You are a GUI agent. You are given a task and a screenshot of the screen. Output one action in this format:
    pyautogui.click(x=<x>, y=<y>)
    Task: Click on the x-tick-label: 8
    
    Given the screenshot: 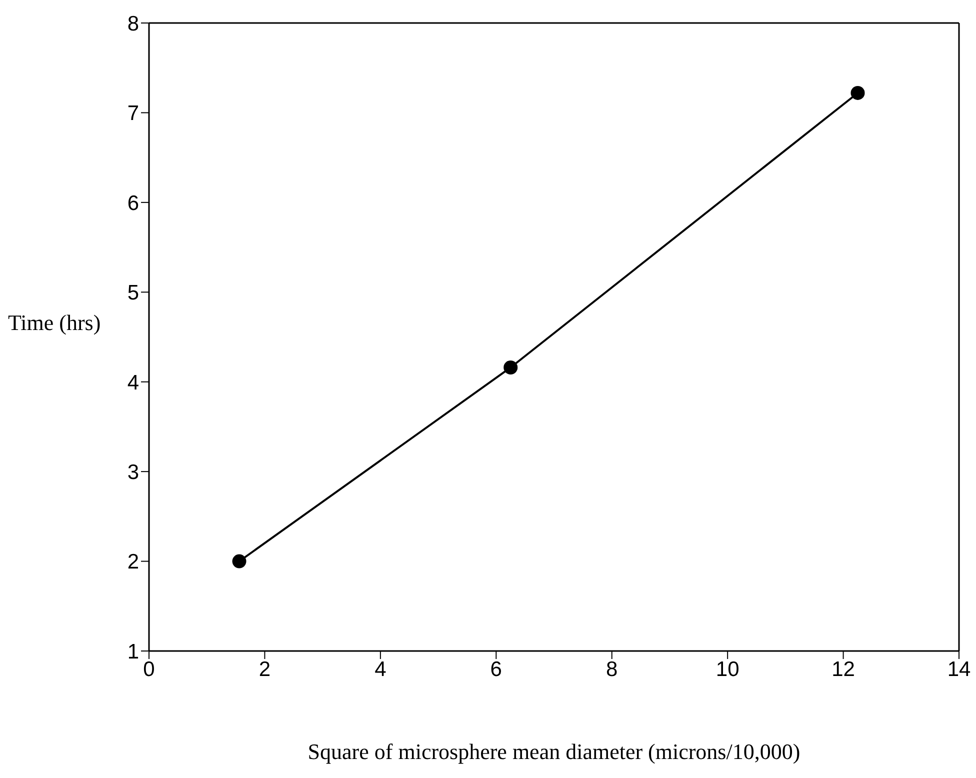 What is the action you would take?
    pyautogui.click(x=612, y=669)
    